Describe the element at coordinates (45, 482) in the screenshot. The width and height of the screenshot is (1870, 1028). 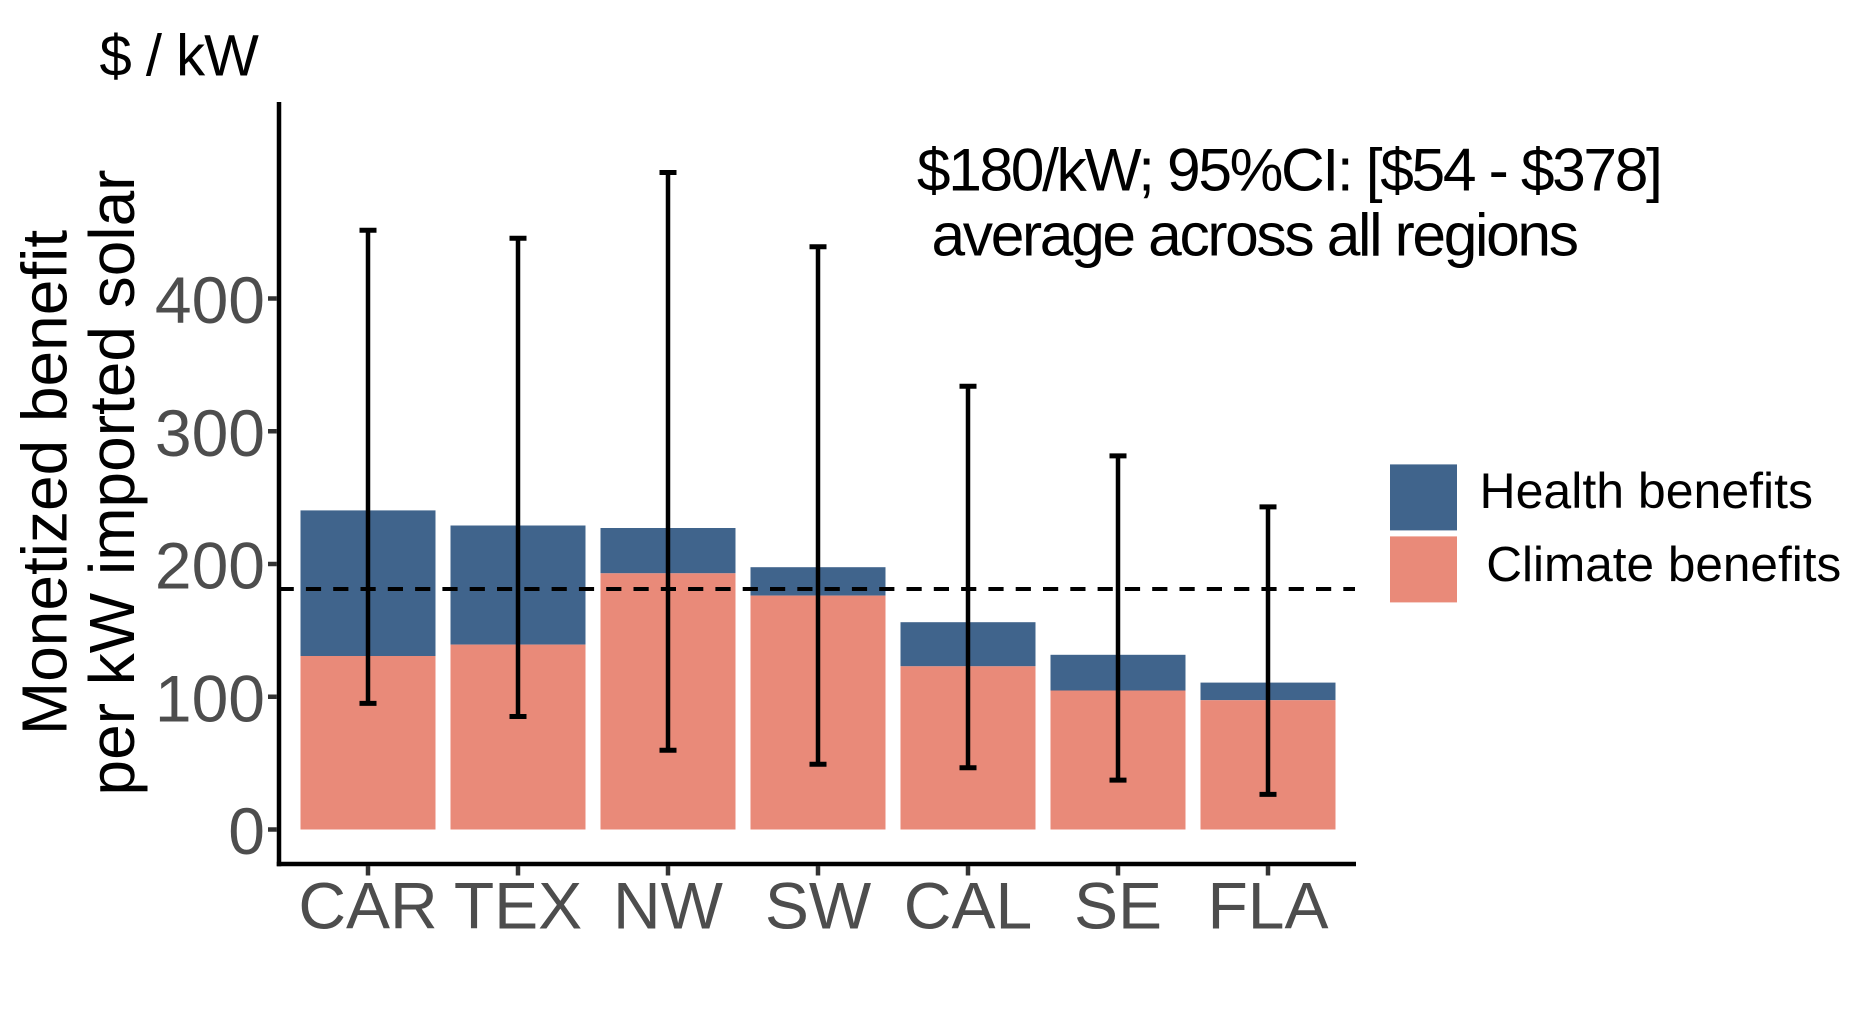
I see `svg-text: Monetized benefit` at that location.